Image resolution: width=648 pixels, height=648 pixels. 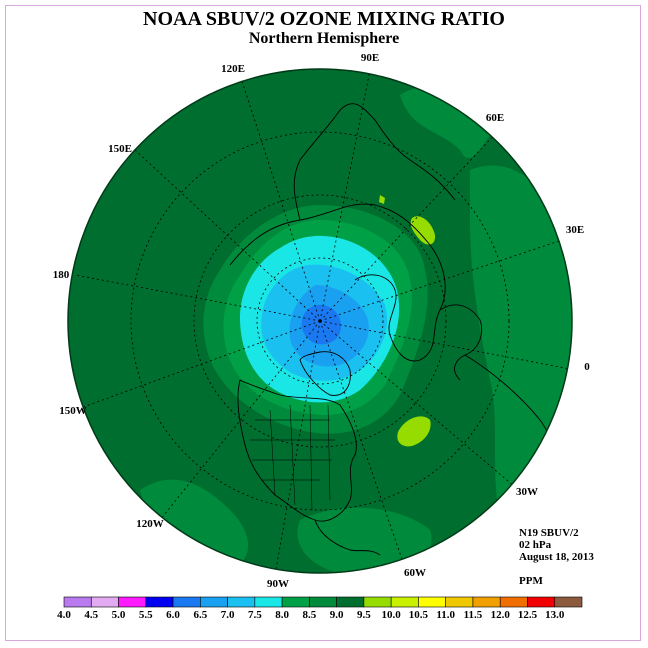 What do you see at coordinates (73, 411) in the screenshot?
I see `lon-label-150w: 150W` at bounding box center [73, 411].